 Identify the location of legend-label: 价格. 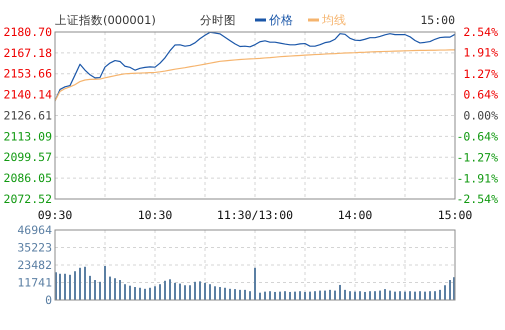
(280, 20).